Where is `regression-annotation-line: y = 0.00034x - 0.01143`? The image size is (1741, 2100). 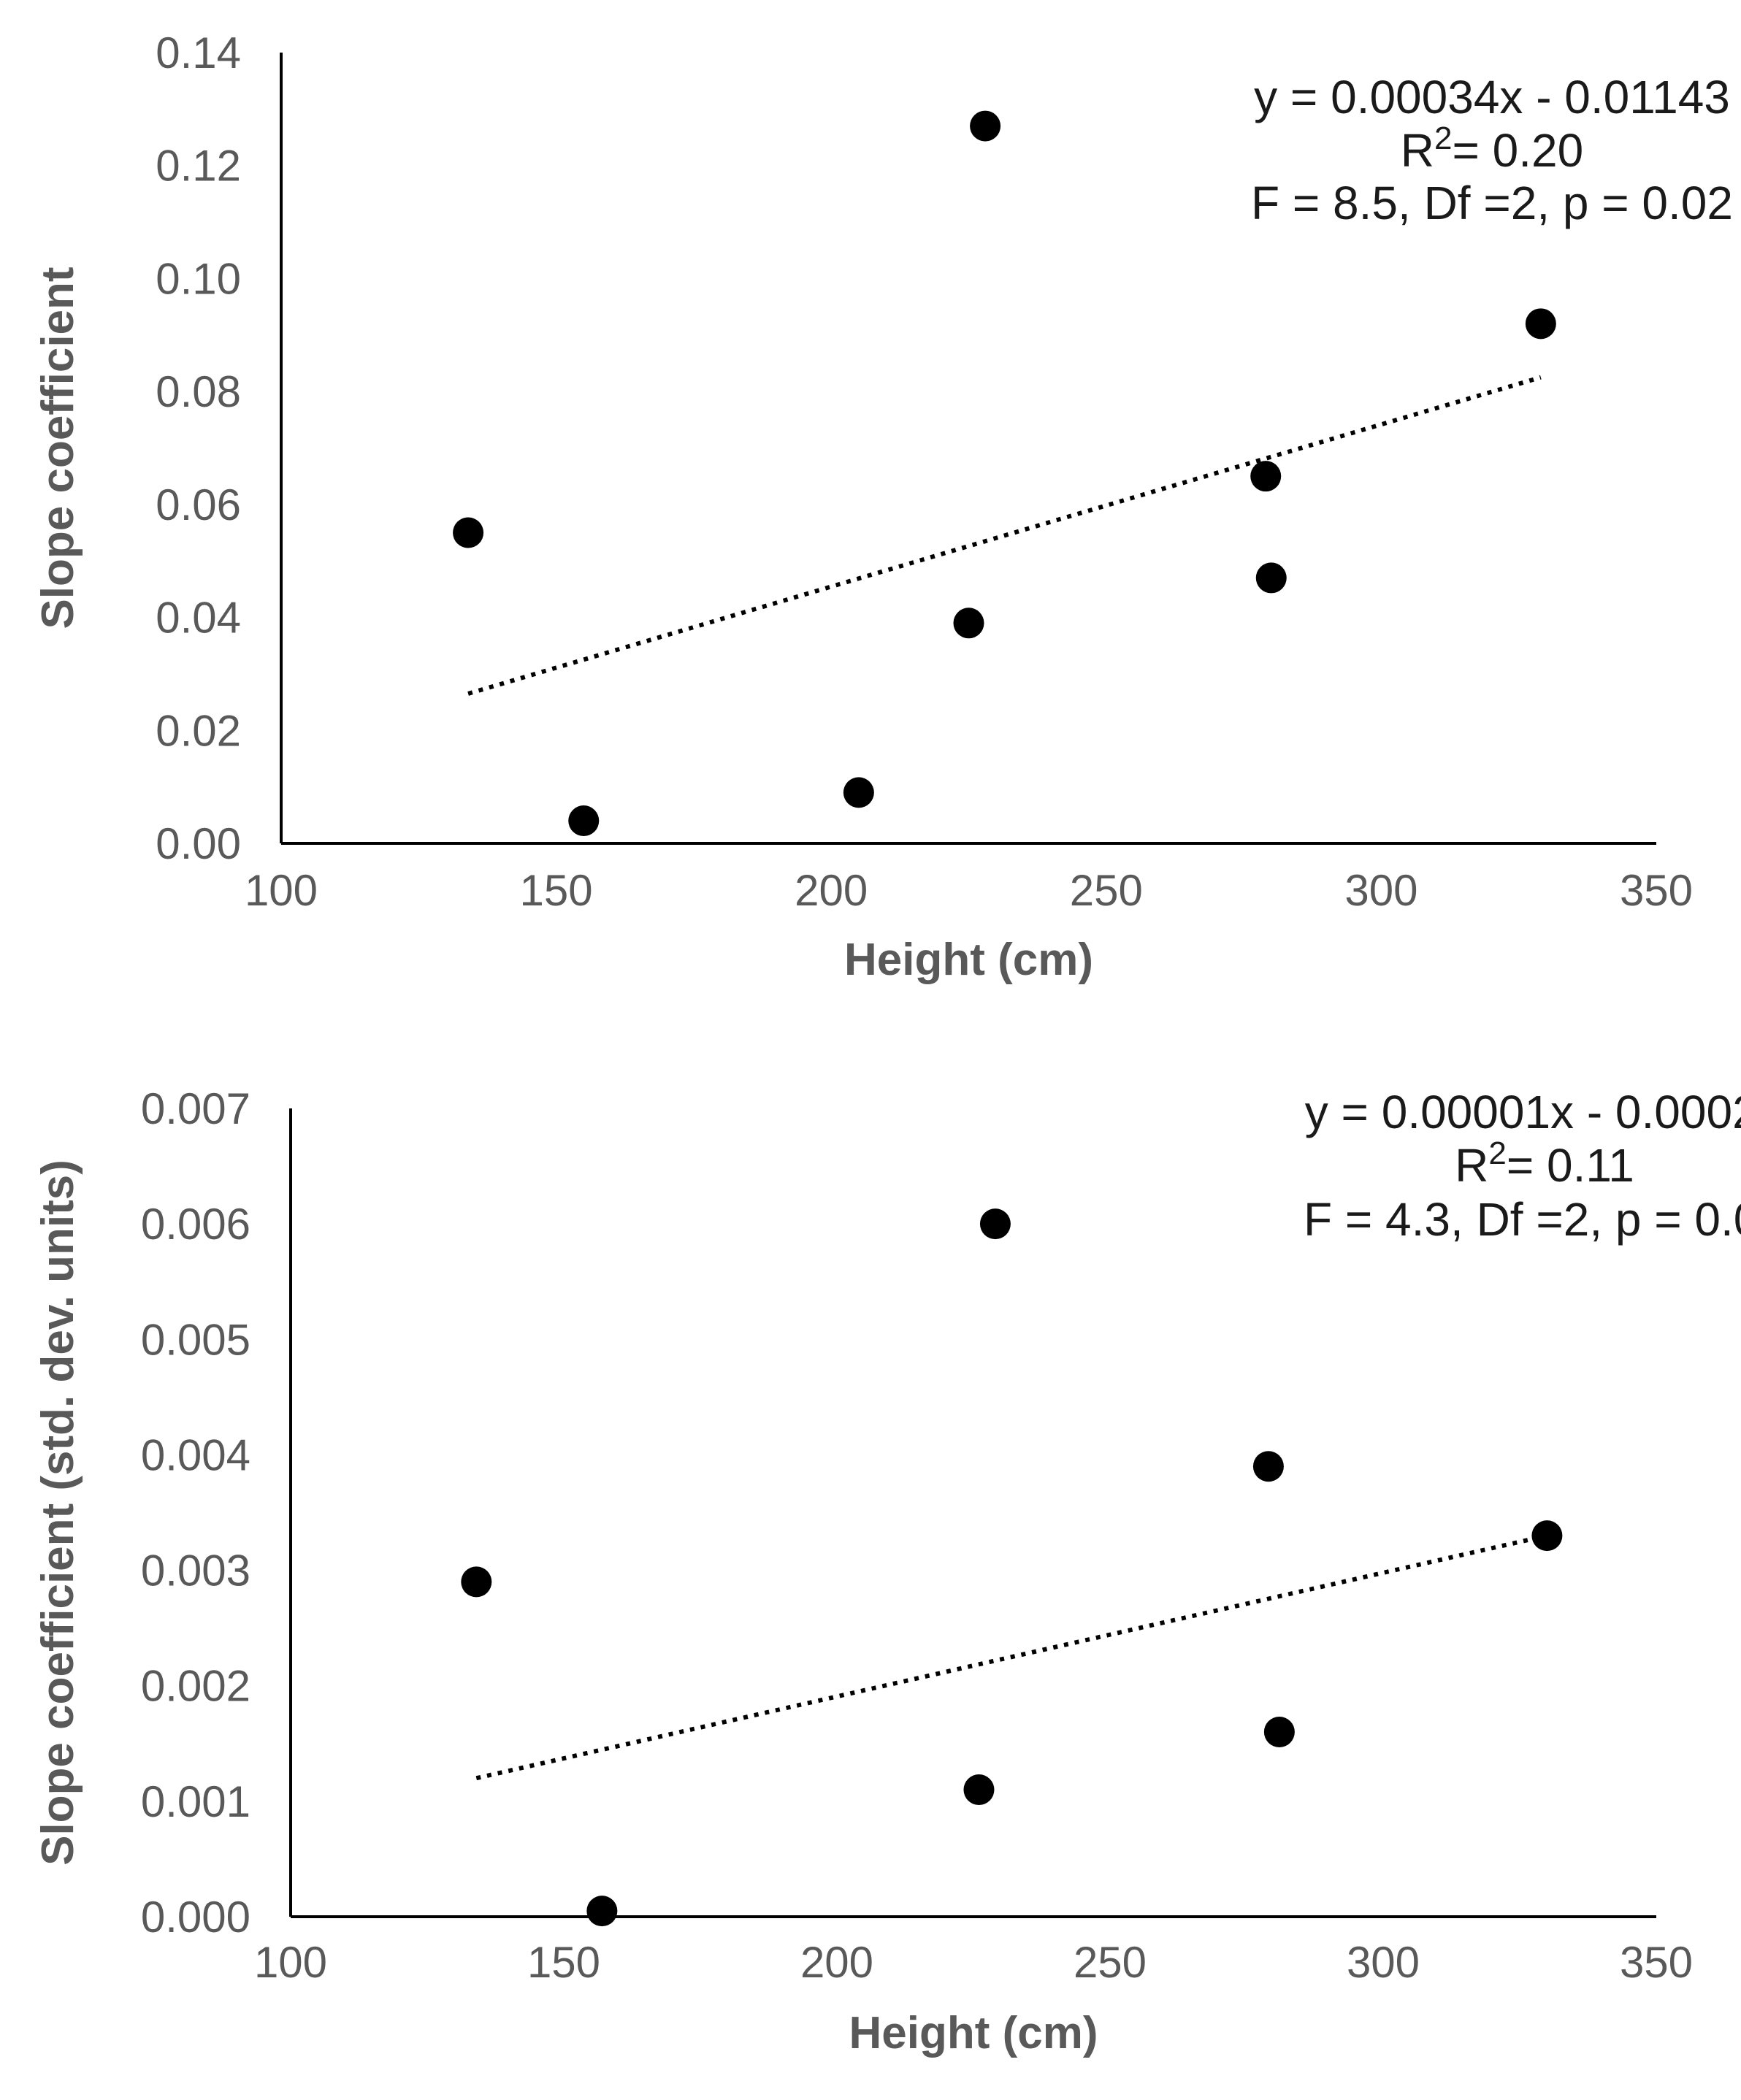
regression-annotation-line: y = 0.00034x - 0.01143 is located at coordinates (1492, 97).